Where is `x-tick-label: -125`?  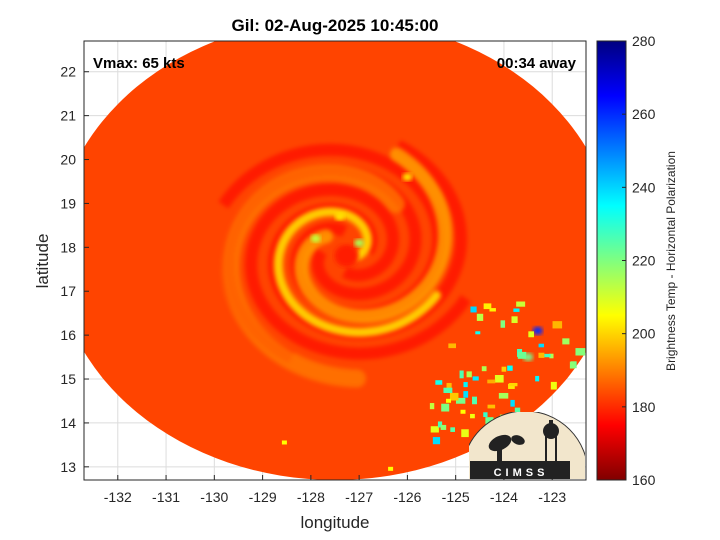 x-tick-label: -125 is located at coordinates (456, 497).